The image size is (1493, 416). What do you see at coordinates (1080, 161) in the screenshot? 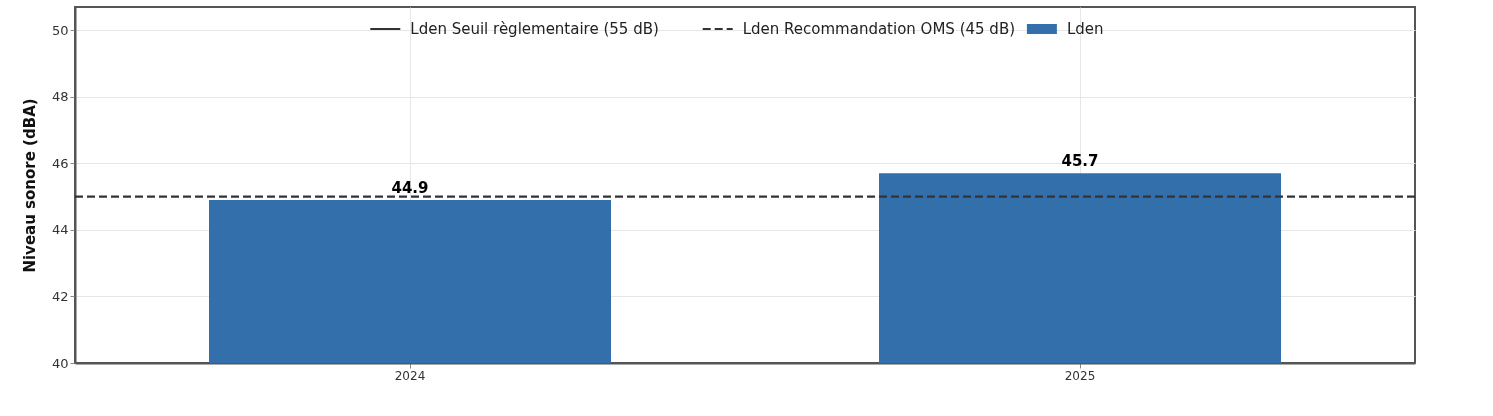
I see `data-label: 45.7` at bounding box center [1080, 161].